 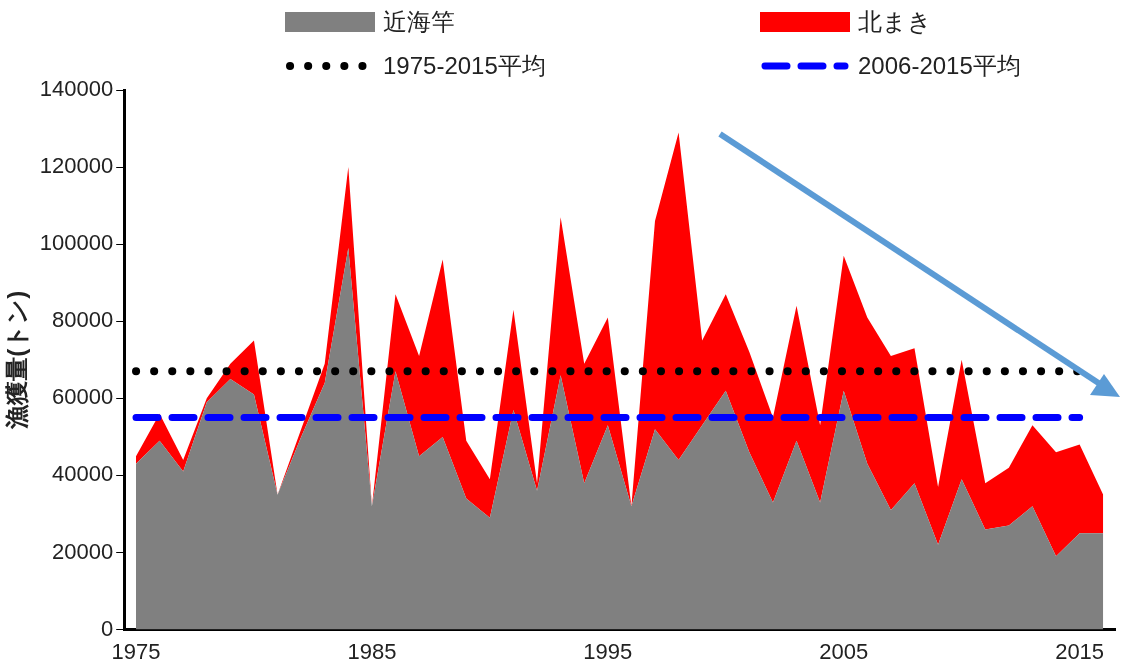 I want to click on legend-label: 近海竿, so click(x=419, y=22).